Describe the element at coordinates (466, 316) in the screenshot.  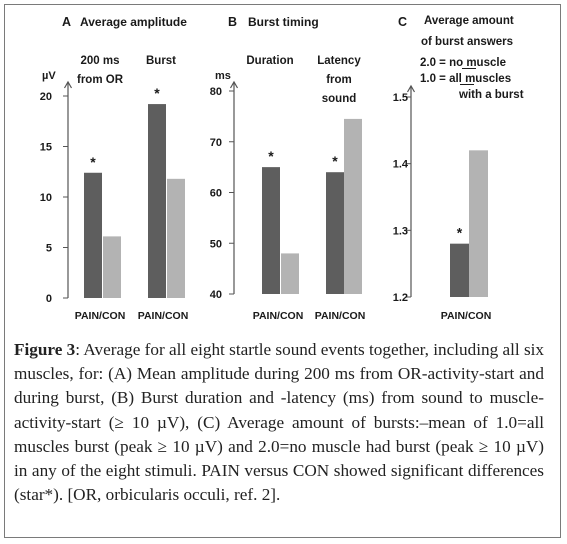
I see `panel-c-x-label-0: PAIN/CON` at that location.